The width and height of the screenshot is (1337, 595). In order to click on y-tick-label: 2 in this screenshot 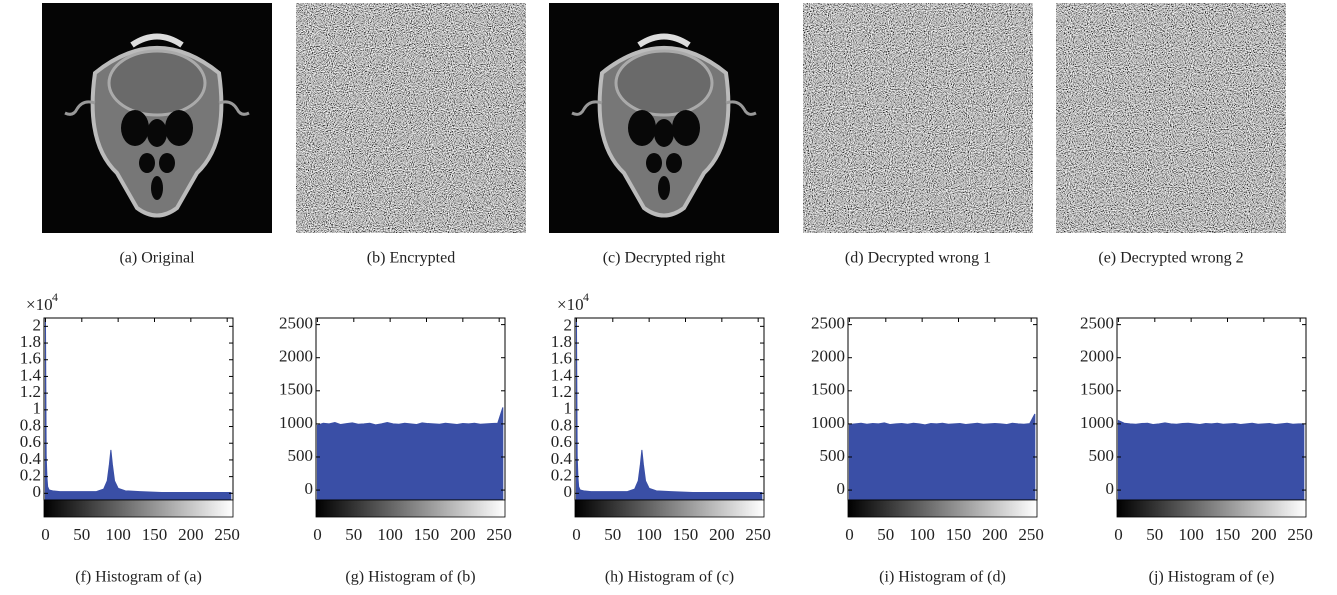, I will do `click(568, 324)`.